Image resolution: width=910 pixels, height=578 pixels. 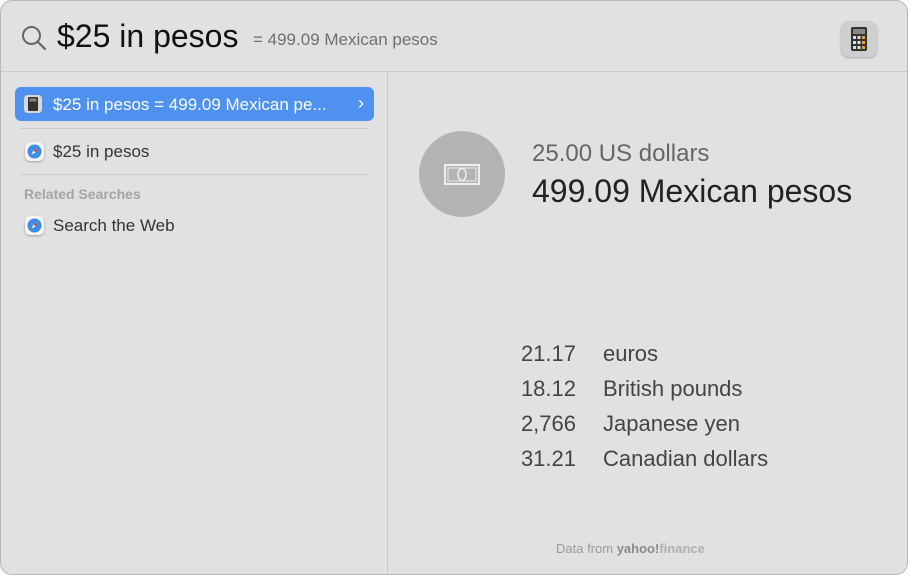 I want to click on rate-currency: Canadian dollars, so click(x=686, y=458).